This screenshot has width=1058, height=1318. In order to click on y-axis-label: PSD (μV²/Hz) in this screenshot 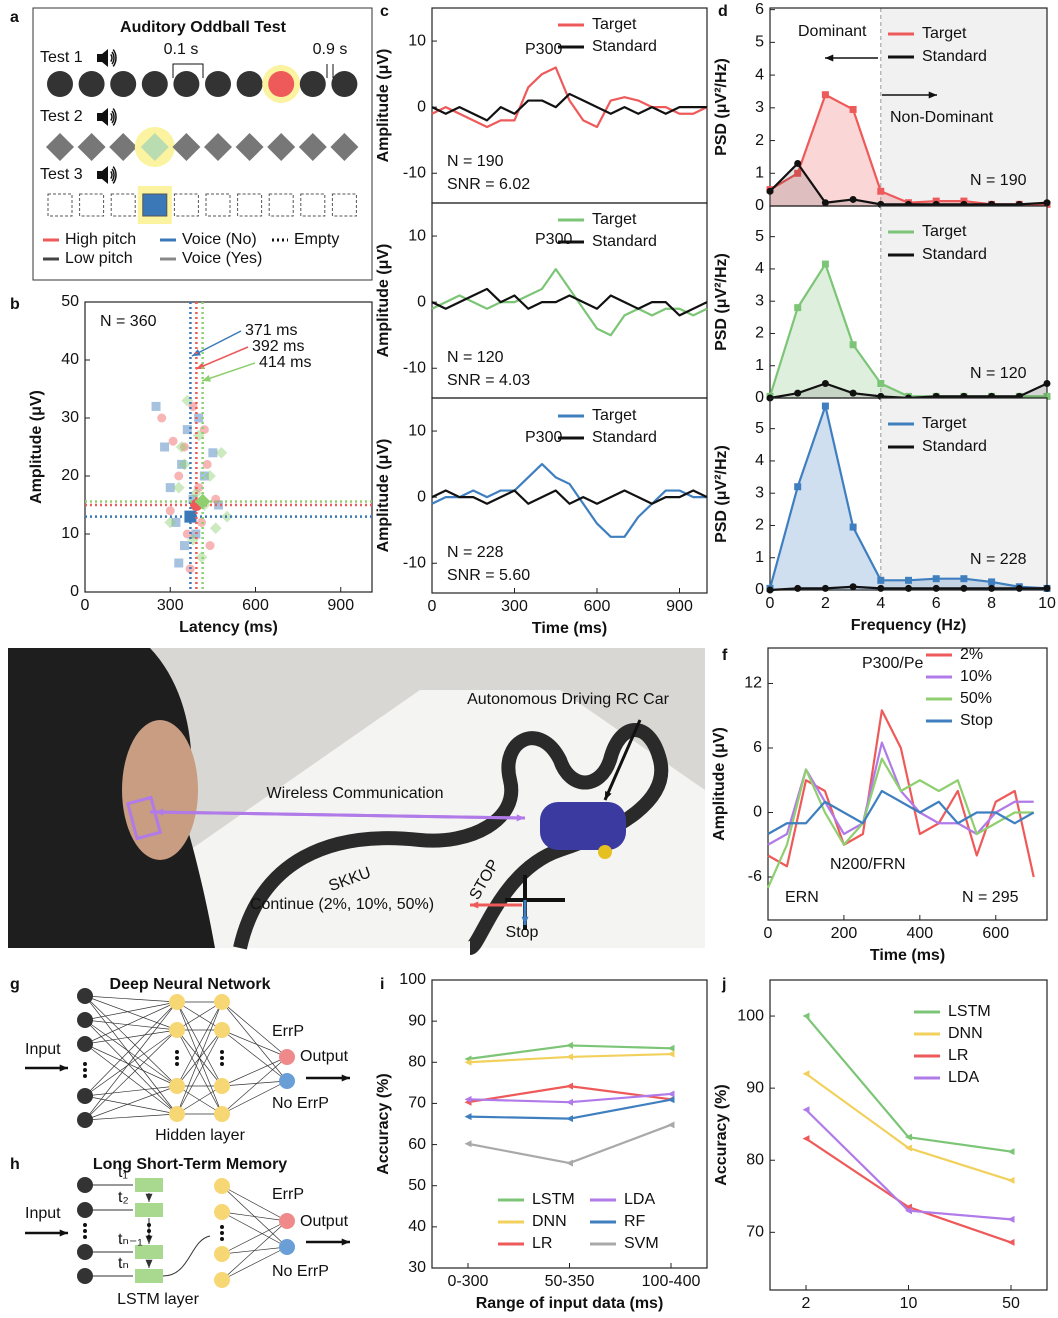, I will do `click(721, 302)`.